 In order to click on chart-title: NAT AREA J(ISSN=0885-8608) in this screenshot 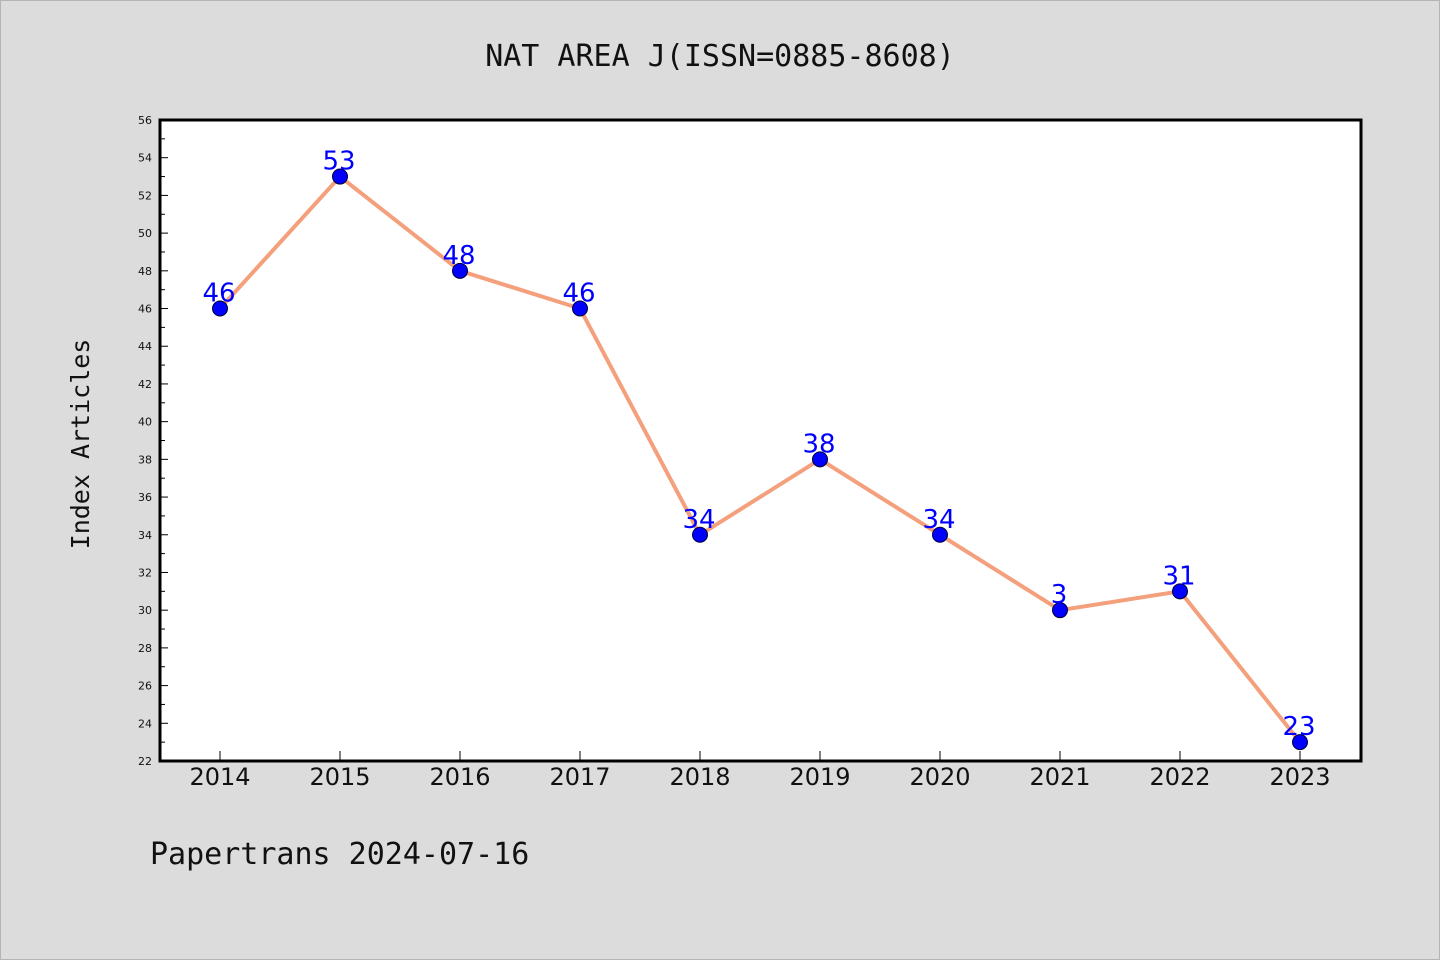, I will do `click(720, 56)`.